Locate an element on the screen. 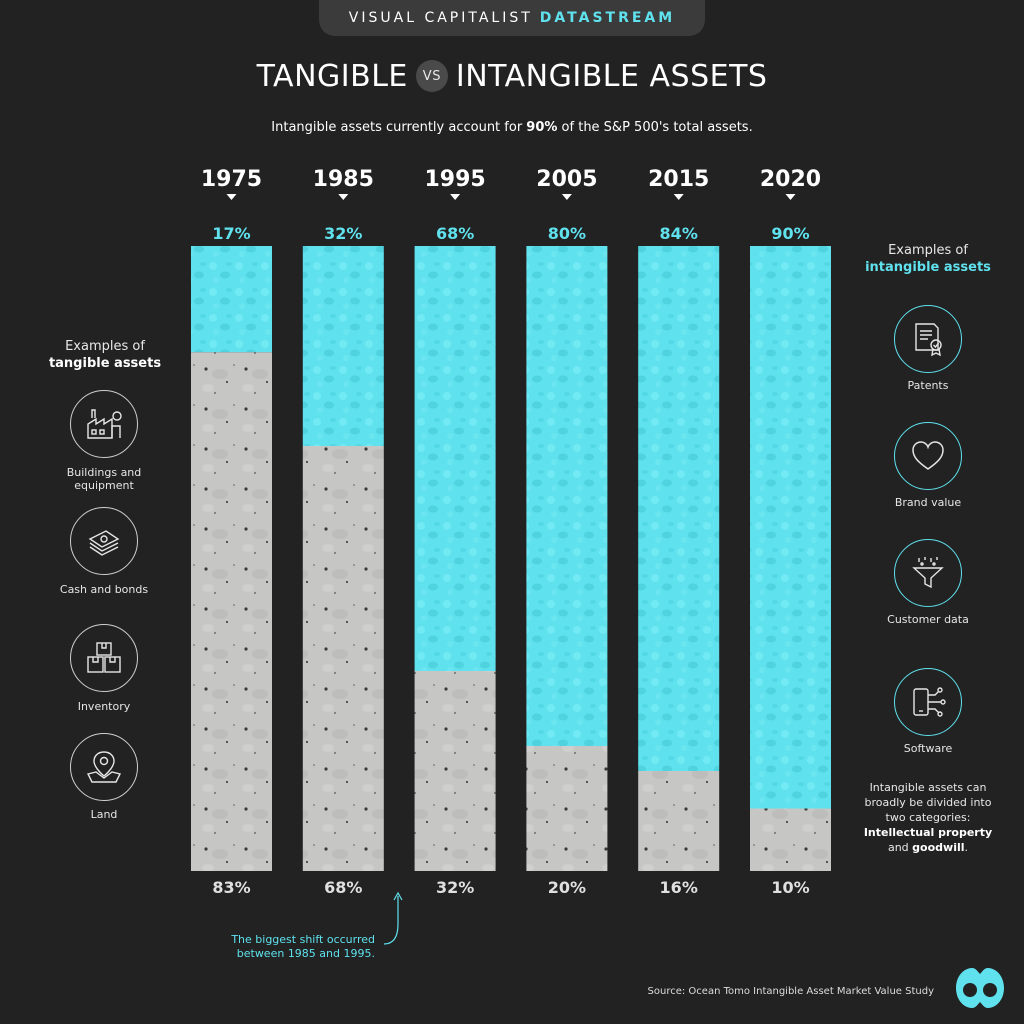 The width and height of the screenshot is (1024, 1024). subtitle-bold: 90% is located at coordinates (542, 127).